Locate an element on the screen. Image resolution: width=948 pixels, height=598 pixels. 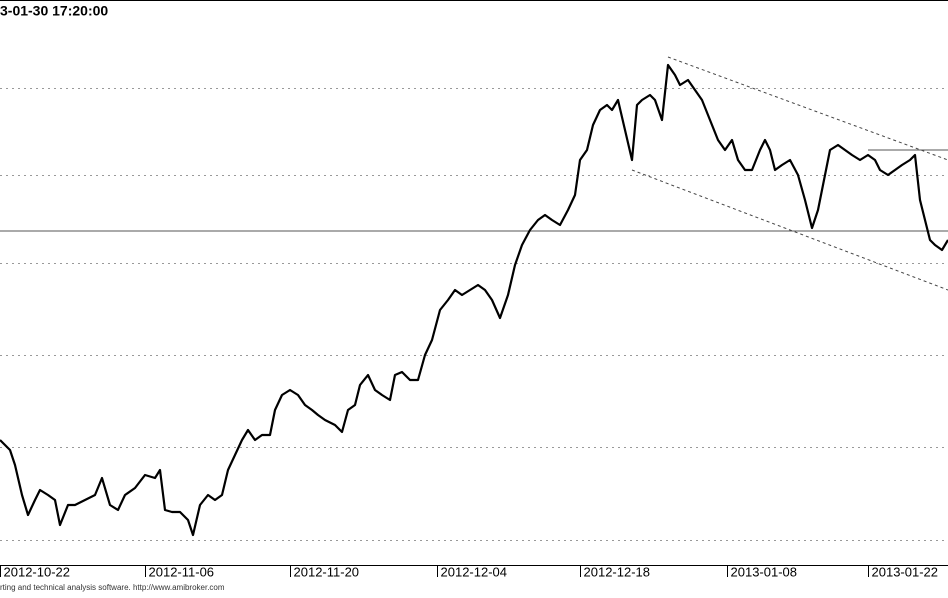
x-tick-label: 2013-01-08 is located at coordinates (764, 571).